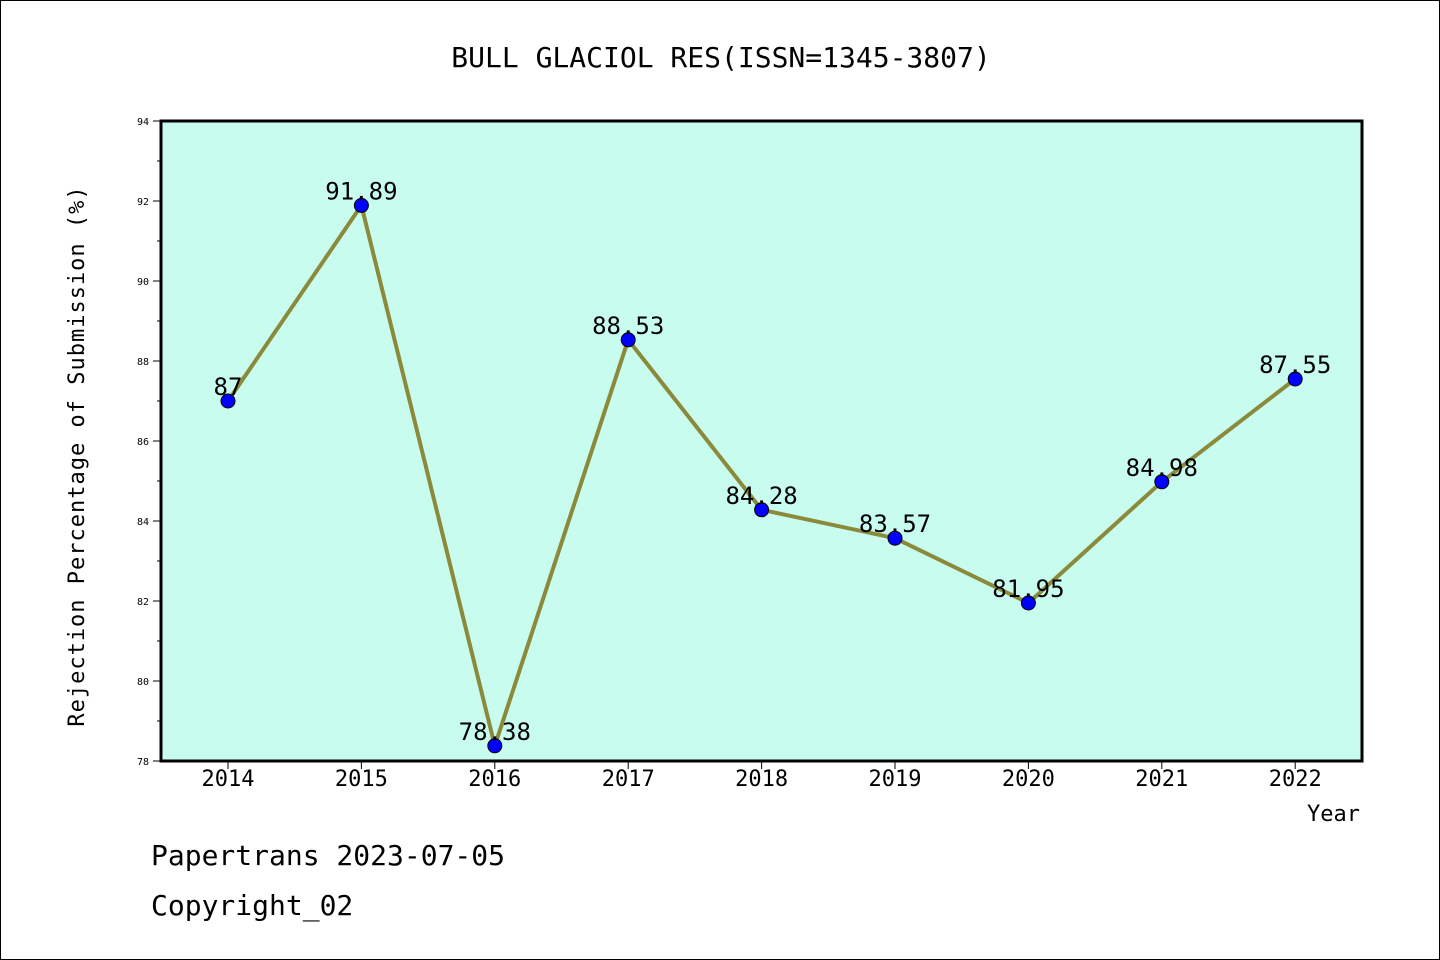 The height and width of the screenshot is (960, 1440). Describe the element at coordinates (1162, 468) in the screenshot. I see `data-label: 84.98` at that location.